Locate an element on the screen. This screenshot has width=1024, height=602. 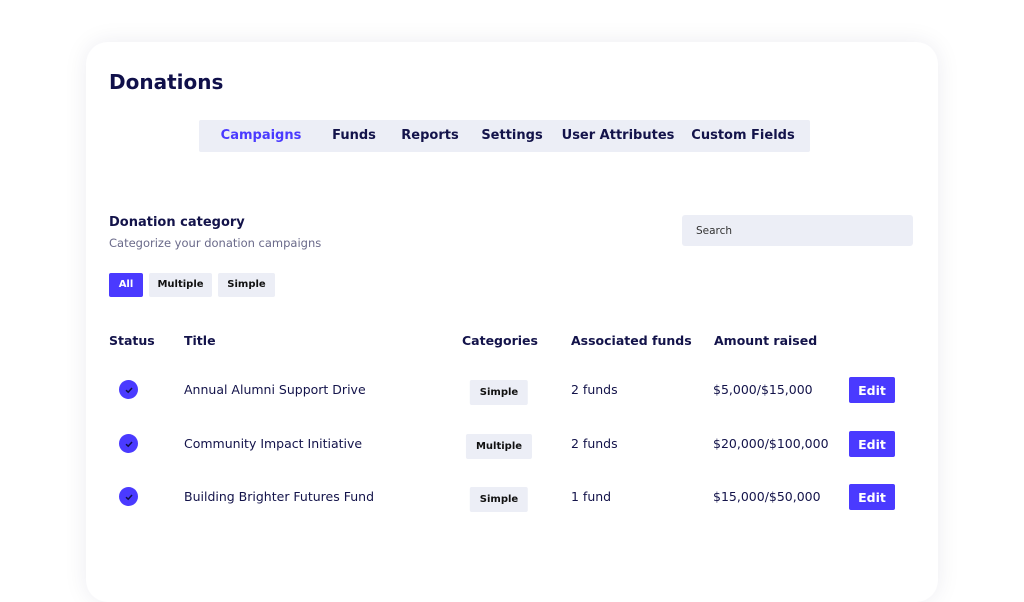
filter-simple-button: Simple is located at coordinates (246, 285).